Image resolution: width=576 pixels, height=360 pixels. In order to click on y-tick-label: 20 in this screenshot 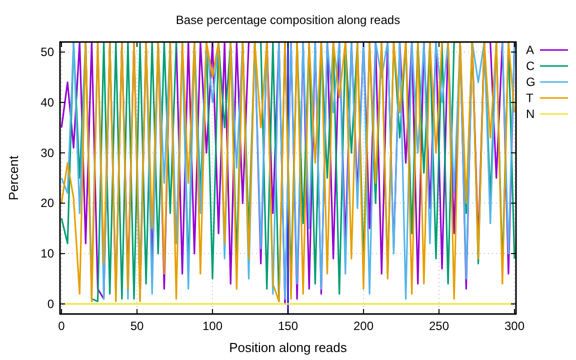, I will do `click(47, 203)`.